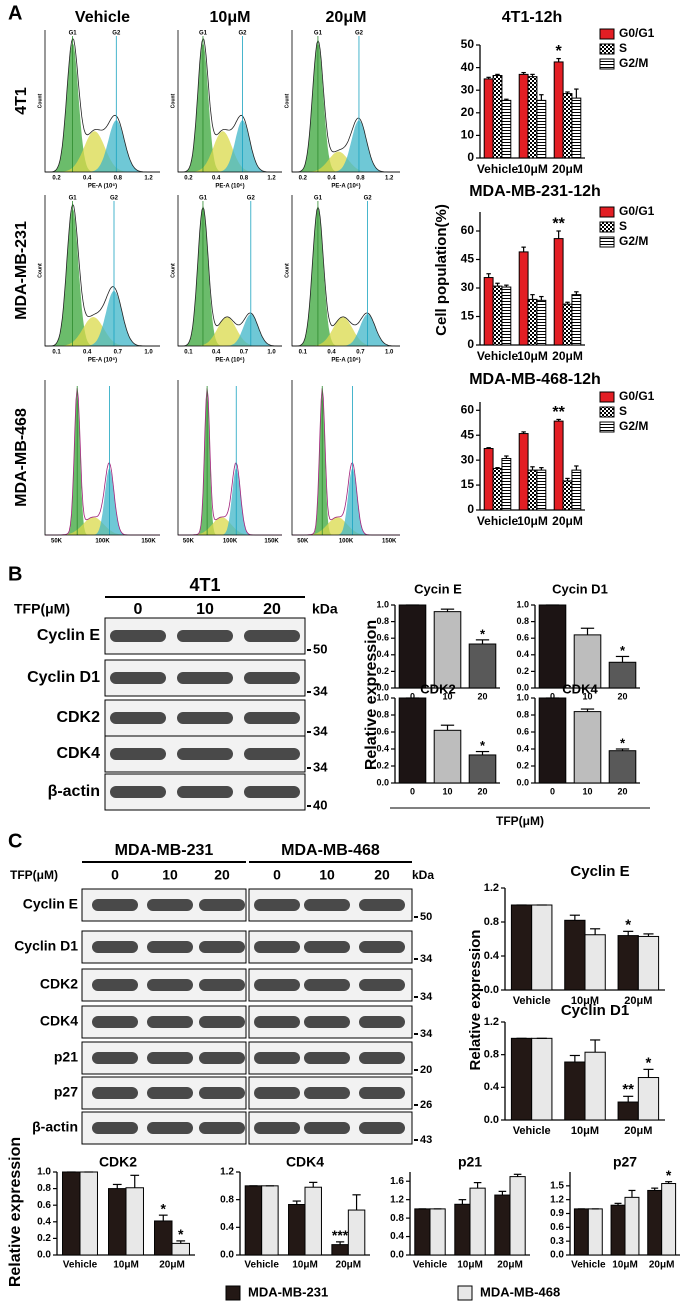 The height and width of the screenshot is (1309, 685). What do you see at coordinates (118, 179) in the screenshot?
I see `flow-x-tick-label: 0.8` at bounding box center [118, 179].